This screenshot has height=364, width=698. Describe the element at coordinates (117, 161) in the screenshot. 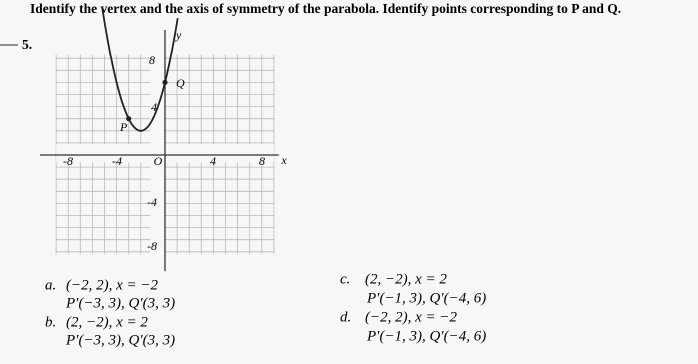

I see `x-label: -4` at that location.